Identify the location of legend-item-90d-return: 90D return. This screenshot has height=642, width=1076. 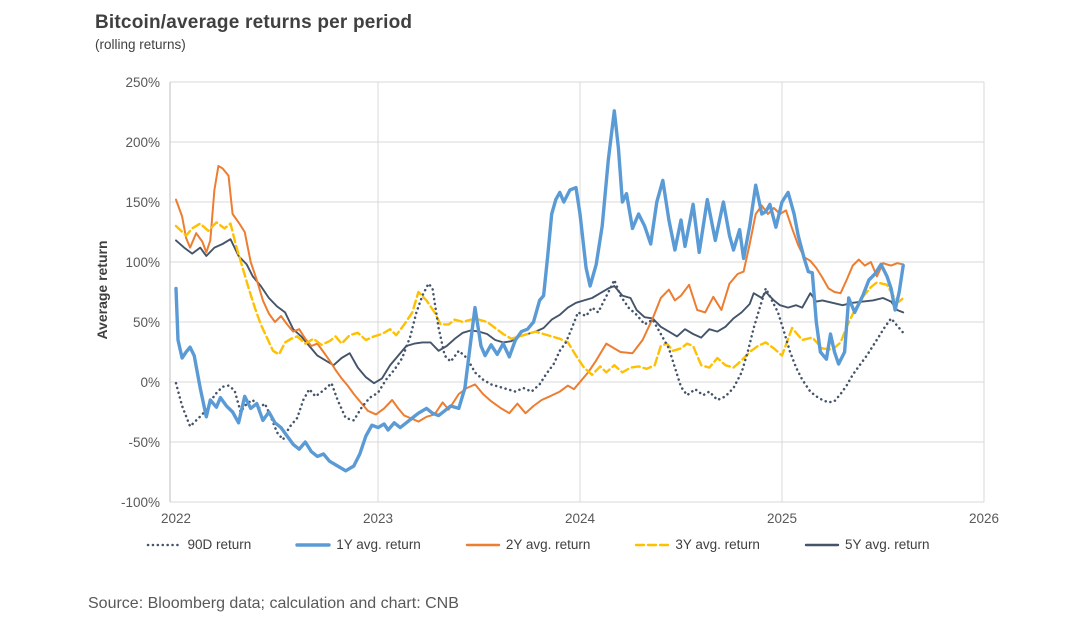
(198, 544).